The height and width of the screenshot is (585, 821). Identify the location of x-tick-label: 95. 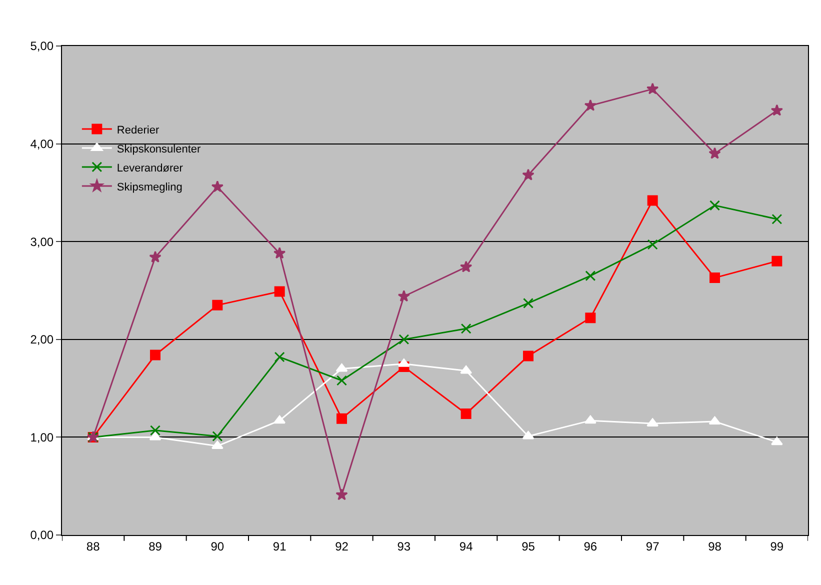
(529, 546).